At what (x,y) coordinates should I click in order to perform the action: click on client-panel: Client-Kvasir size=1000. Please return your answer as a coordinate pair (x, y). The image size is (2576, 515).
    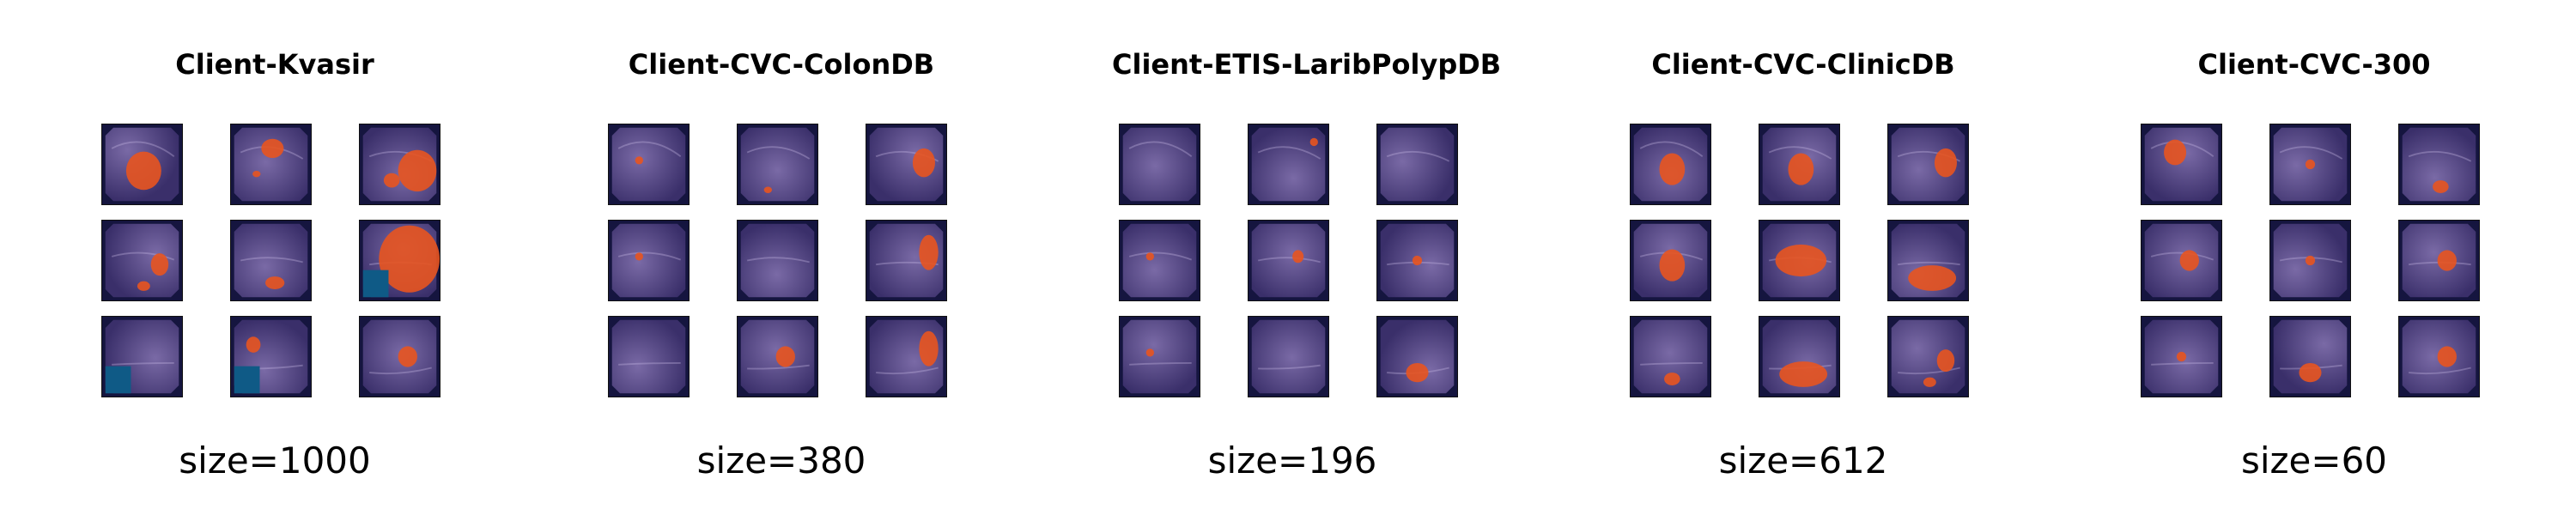
    Looking at the image, I should click on (274, 257).